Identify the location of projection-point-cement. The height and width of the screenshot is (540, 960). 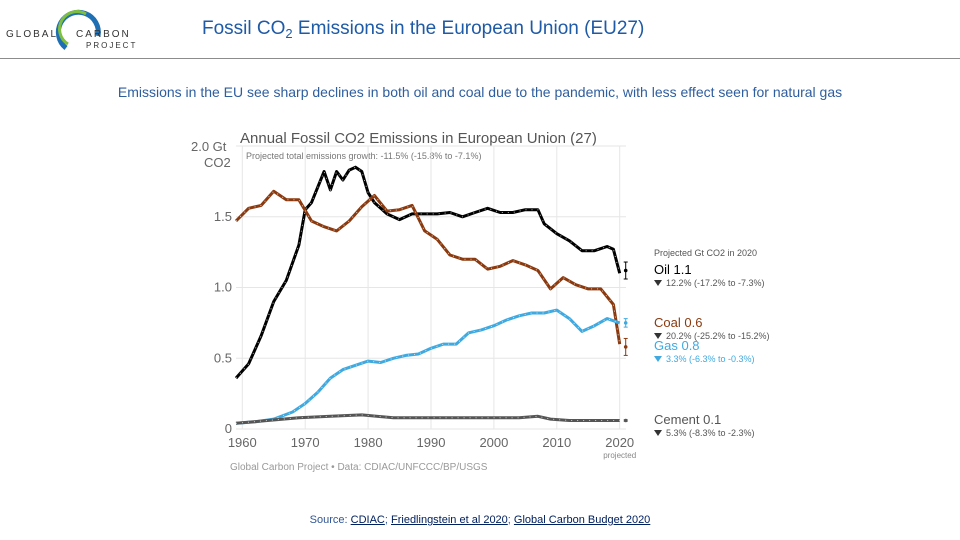
(625, 420).